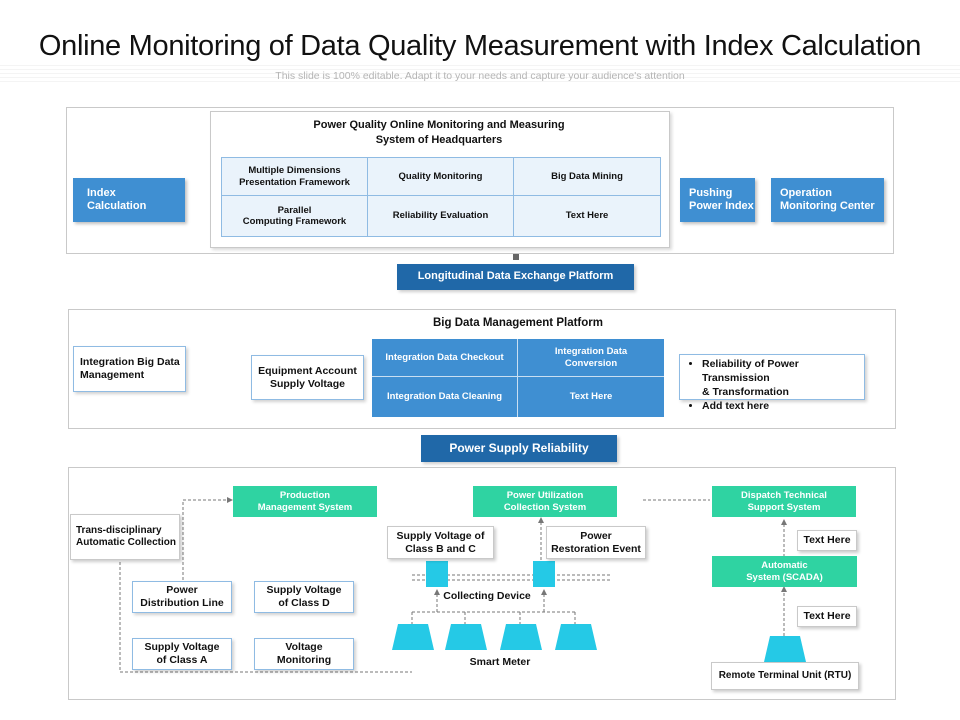 This screenshot has height=720, width=960. What do you see at coordinates (587, 177) in the screenshot?
I see `hq-cell: Big Data Mining` at bounding box center [587, 177].